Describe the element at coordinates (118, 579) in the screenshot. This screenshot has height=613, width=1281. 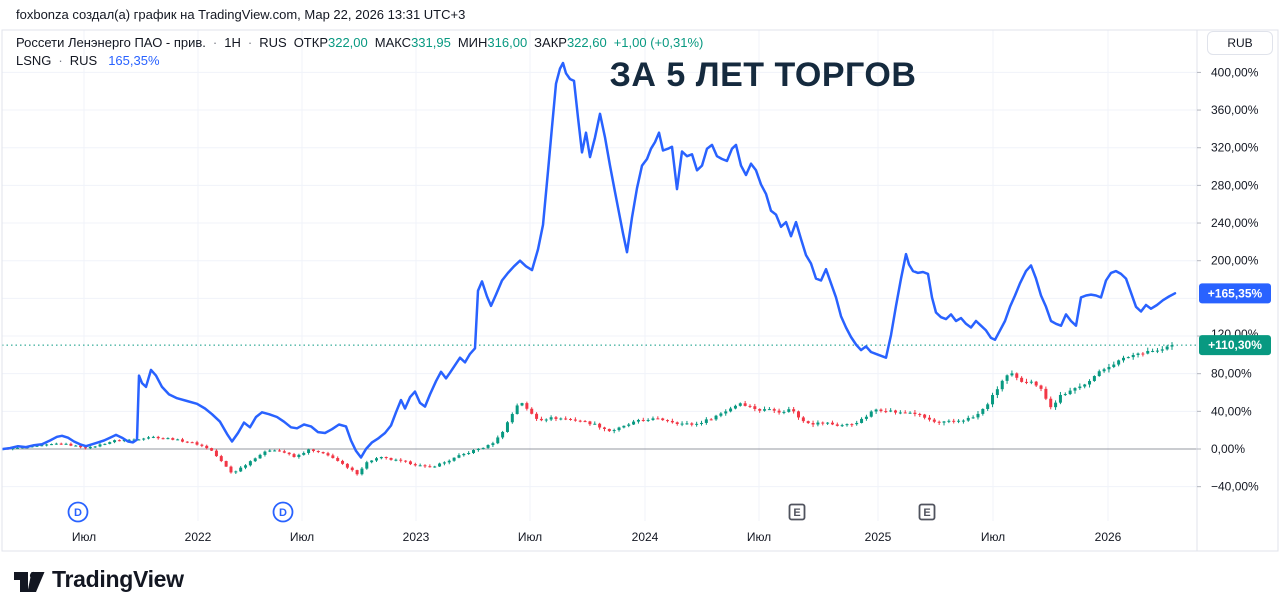
I see `tradingview-logo-text: TradingView` at that location.